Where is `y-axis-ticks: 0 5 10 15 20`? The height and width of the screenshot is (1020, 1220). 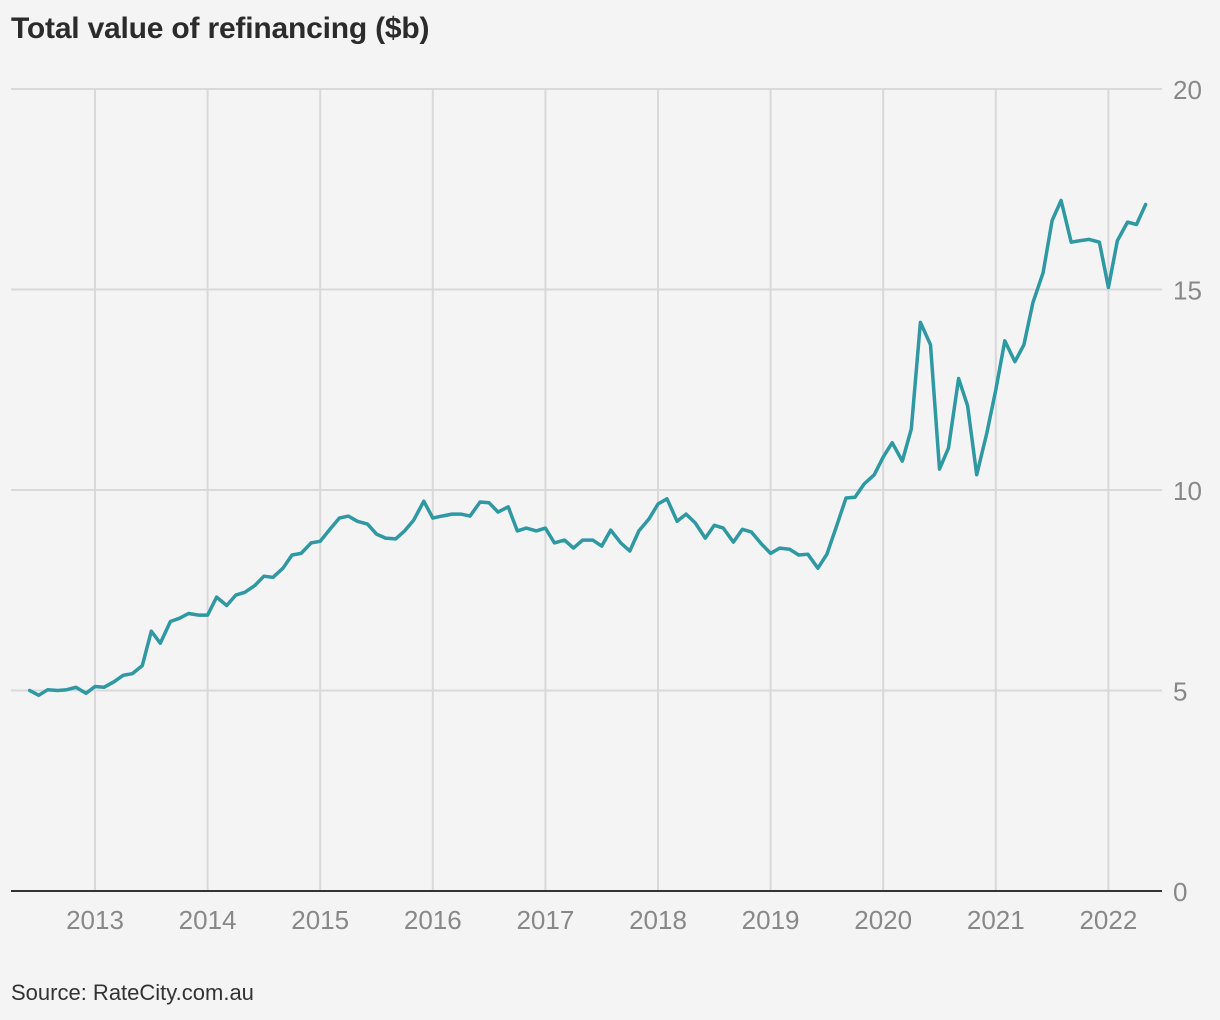
y-axis-ticks: 0 5 10 15 20 is located at coordinates (1187, 491).